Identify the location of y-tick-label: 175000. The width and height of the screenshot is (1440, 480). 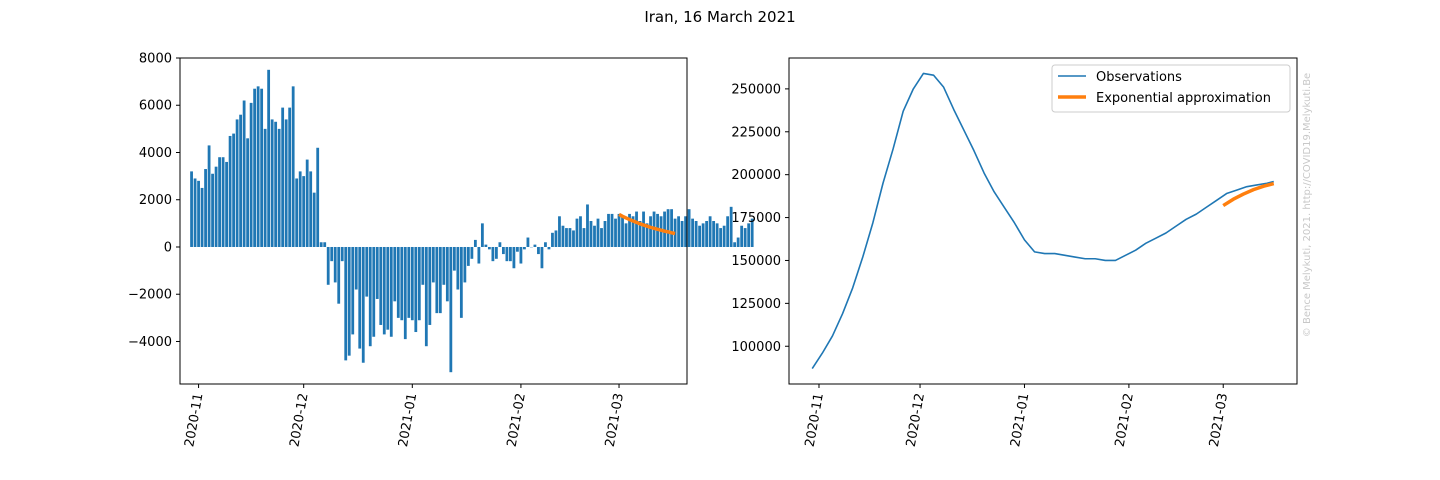
(756, 218).